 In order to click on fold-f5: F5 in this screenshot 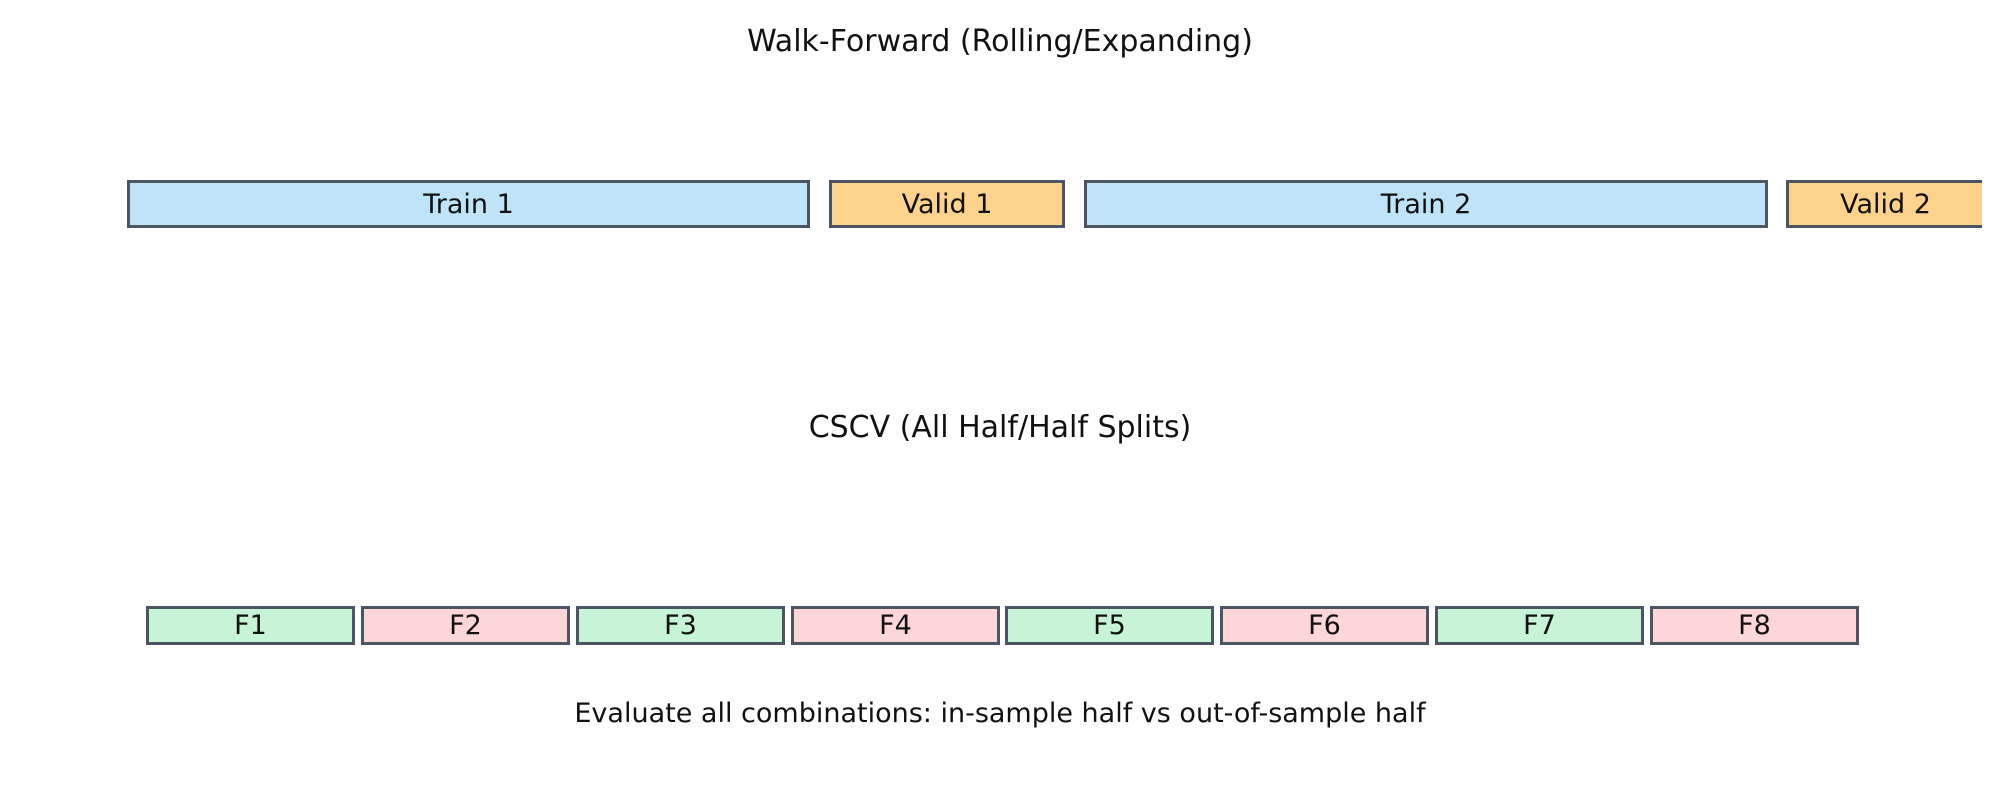, I will do `click(1109, 625)`.